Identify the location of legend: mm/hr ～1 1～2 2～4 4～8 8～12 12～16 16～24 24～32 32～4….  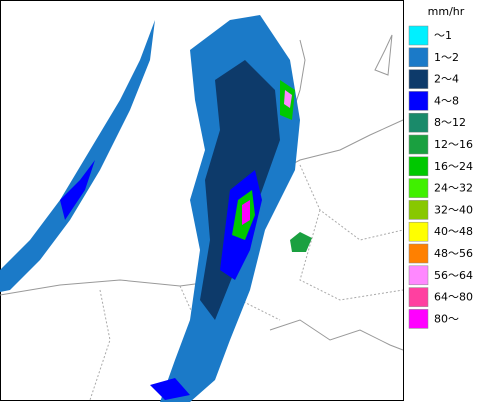
(440, 167).